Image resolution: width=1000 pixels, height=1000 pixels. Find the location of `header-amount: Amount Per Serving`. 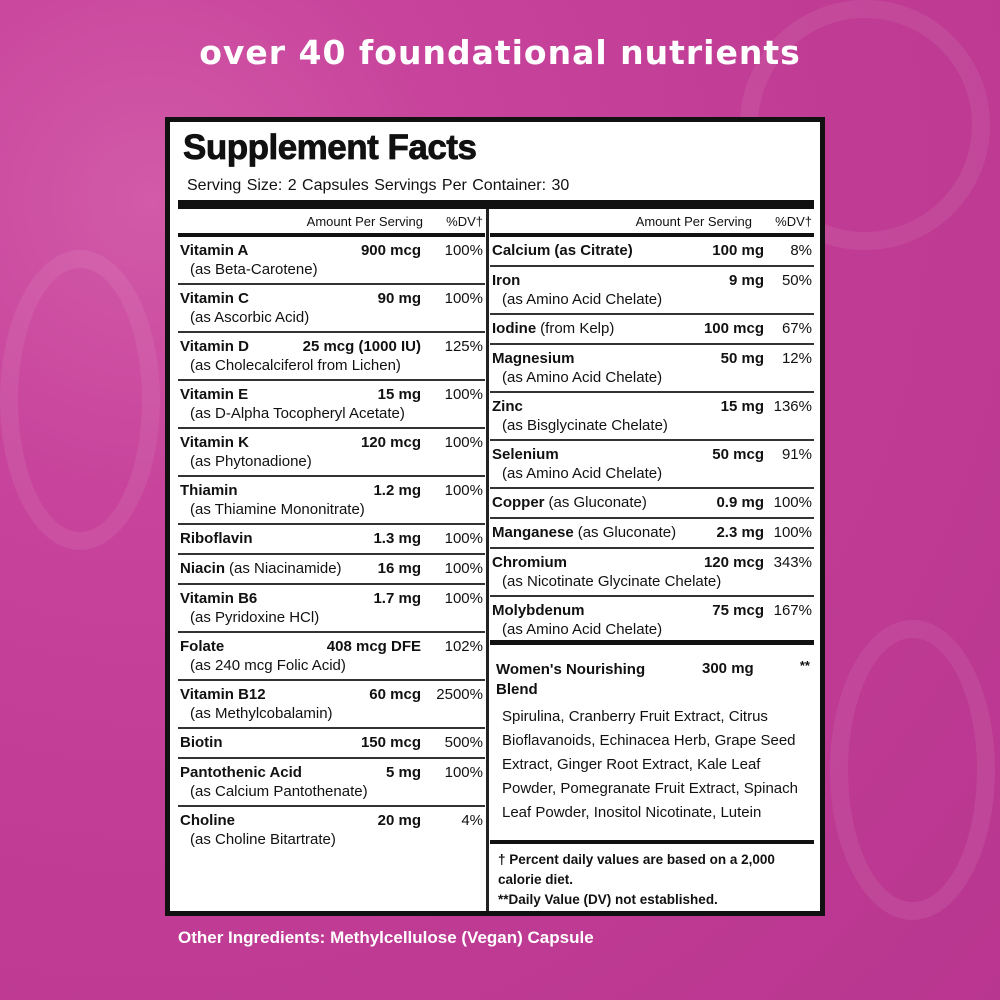

header-amount: Amount Per Serving is located at coordinates (364, 221).